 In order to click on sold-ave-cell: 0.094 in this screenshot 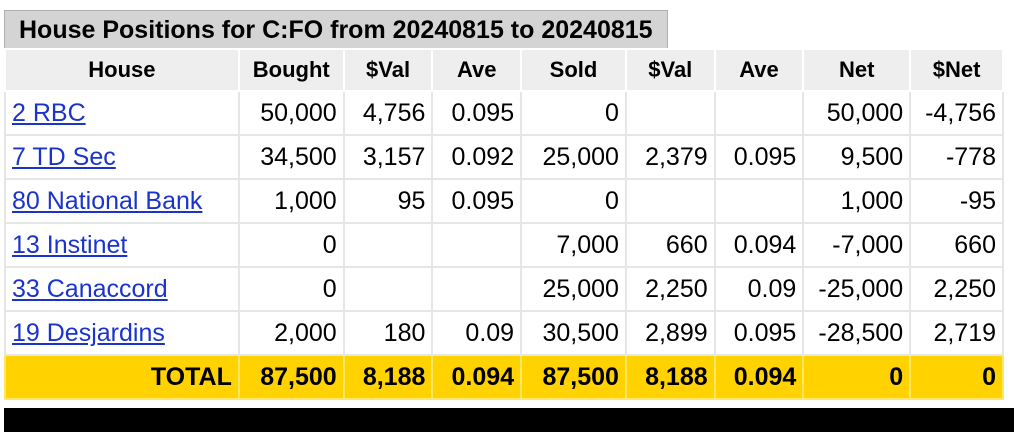, I will do `click(759, 245)`.